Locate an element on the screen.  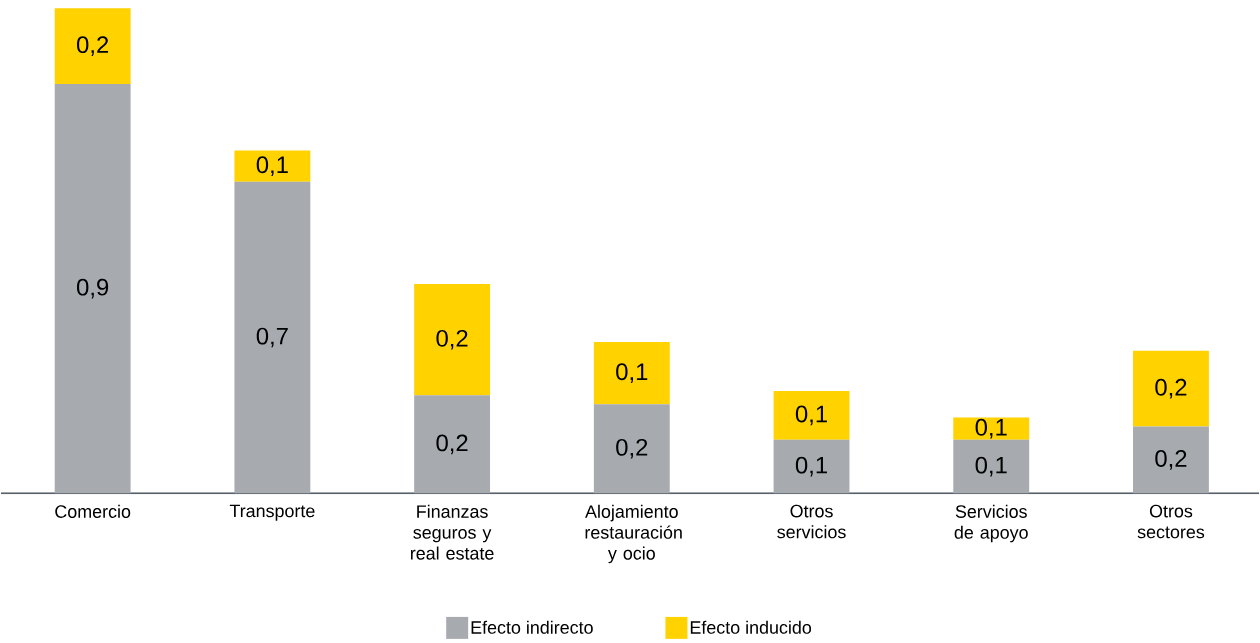
data-label: 0,7 is located at coordinates (272, 337).